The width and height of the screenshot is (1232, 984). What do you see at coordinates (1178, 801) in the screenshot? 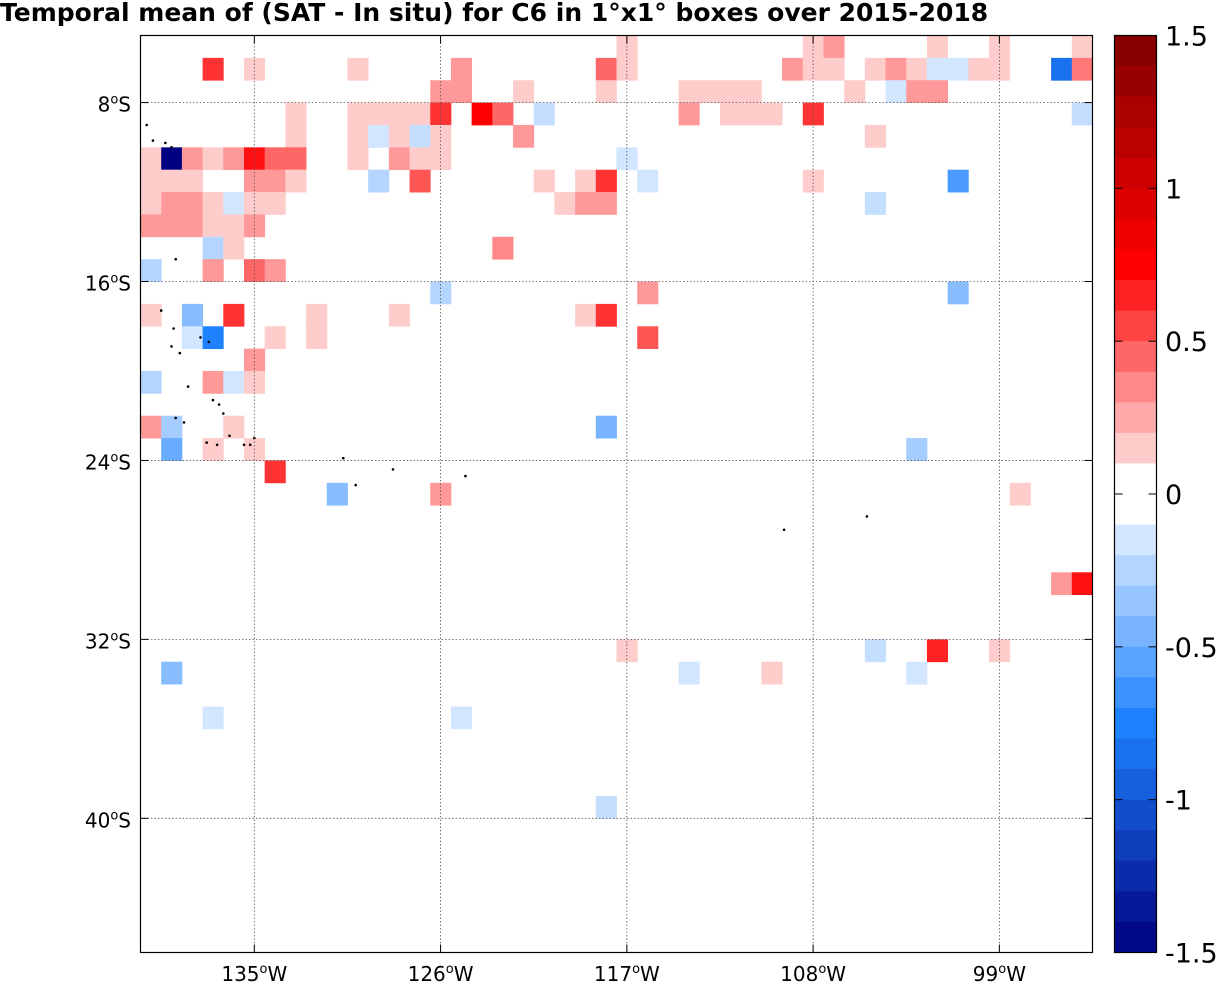
I see `colorbar-tick-label: -1` at bounding box center [1178, 801].